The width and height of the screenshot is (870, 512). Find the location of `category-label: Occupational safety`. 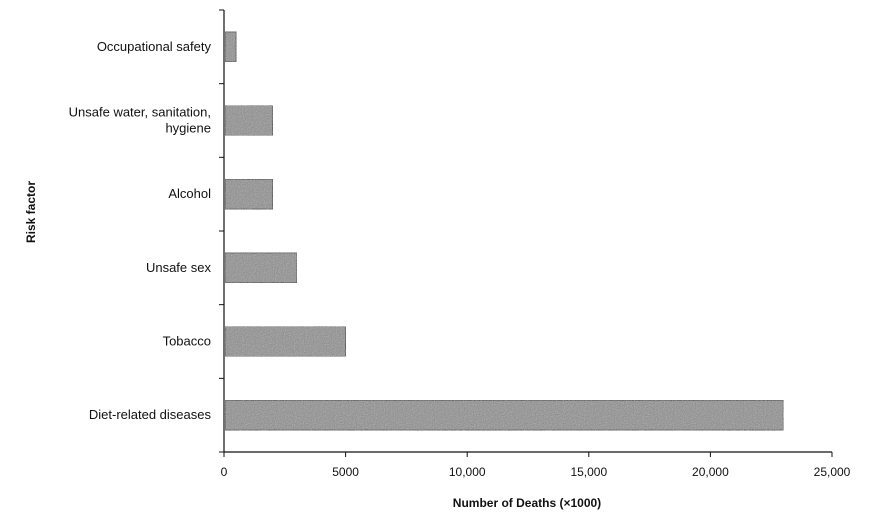

category-label: Occupational safety is located at coordinates (154, 46).